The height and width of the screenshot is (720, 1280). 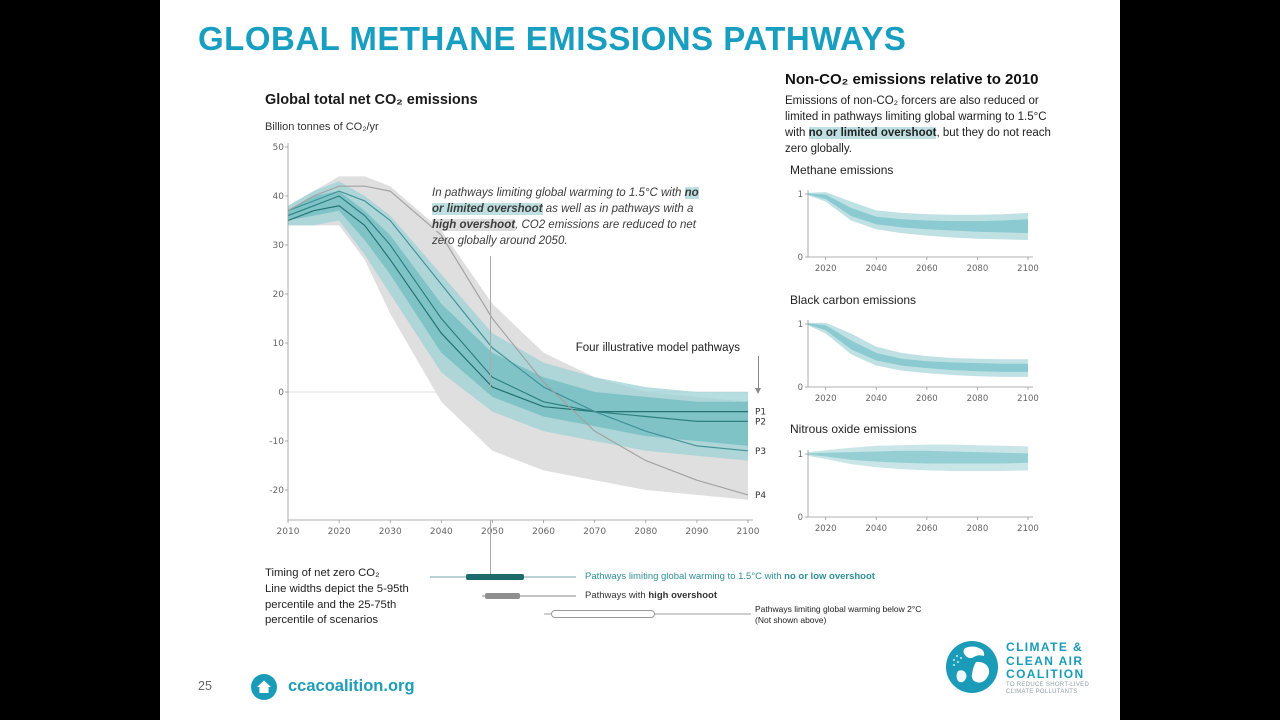 I want to click on svg-text: 2050, so click(x=492, y=532).